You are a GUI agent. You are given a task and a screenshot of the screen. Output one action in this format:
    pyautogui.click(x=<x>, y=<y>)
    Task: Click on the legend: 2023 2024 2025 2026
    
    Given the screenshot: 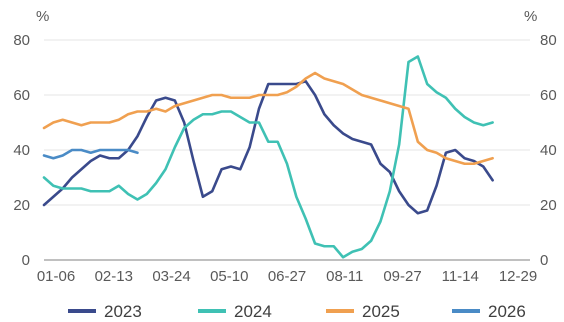 What is the action you would take?
    pyautogui.click(x=297, y=311)
    